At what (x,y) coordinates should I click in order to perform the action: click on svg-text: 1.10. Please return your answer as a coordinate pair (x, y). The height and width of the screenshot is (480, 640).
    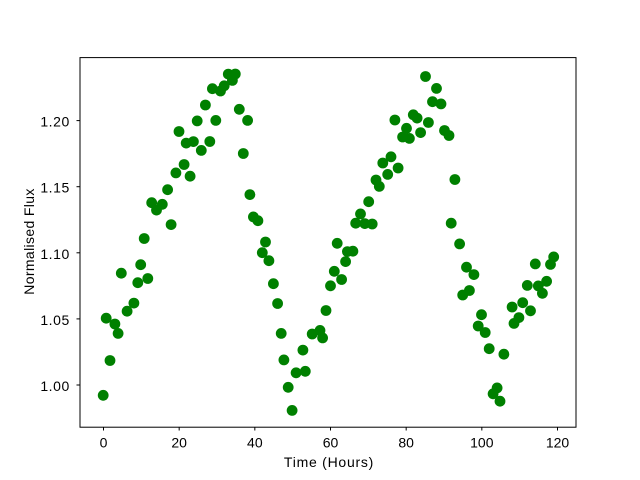
    Looking at the image, I should click on (54, 254).